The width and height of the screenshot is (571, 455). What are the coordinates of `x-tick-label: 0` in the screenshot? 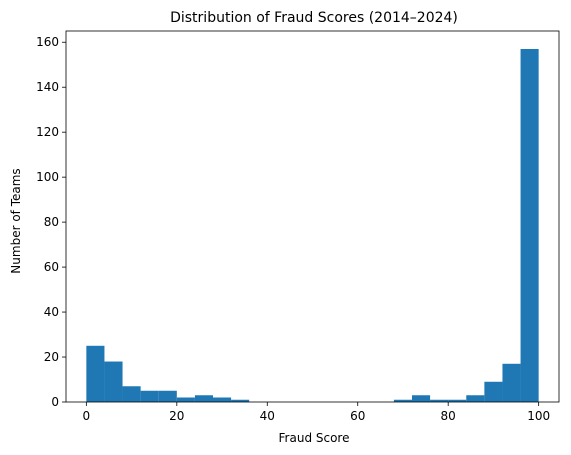 It's located at (87, 416).